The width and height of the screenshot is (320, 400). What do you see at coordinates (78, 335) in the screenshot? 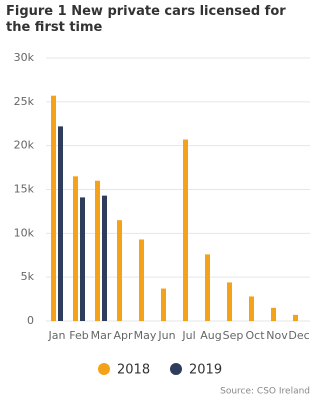
I see `x-tick-label: Feb` at bounding box center [78, 335].